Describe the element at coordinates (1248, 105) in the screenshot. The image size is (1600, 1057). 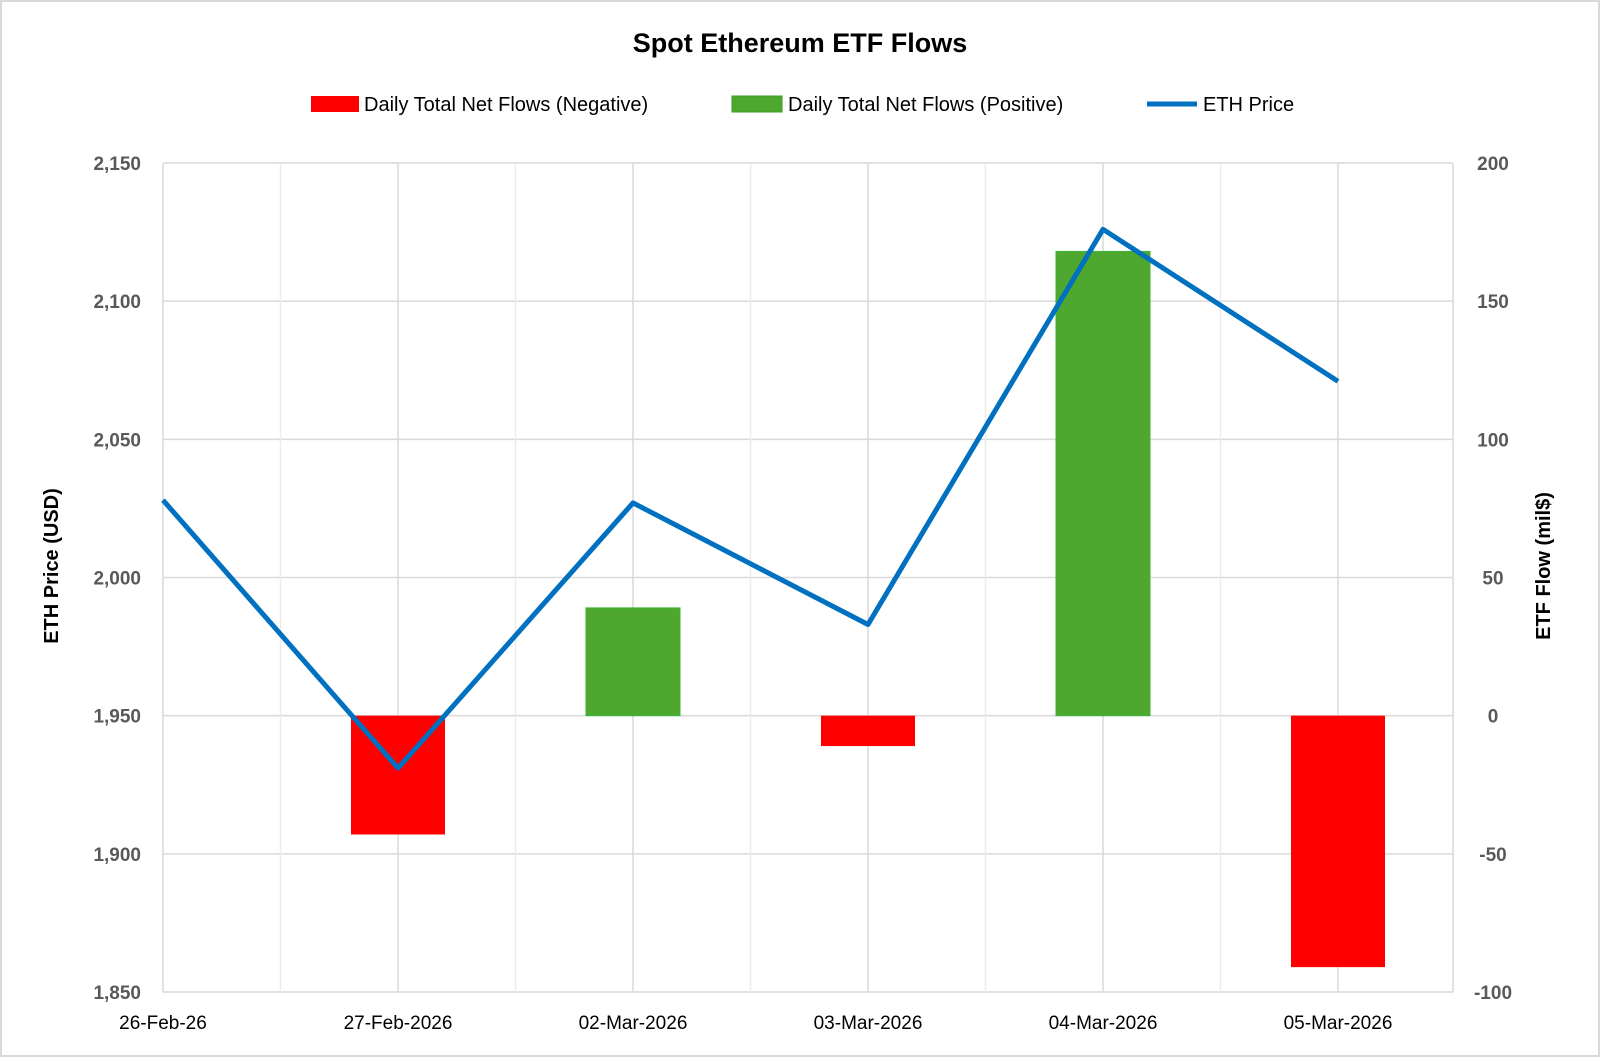
I see `legend-label-price: ETH Price` at that location.